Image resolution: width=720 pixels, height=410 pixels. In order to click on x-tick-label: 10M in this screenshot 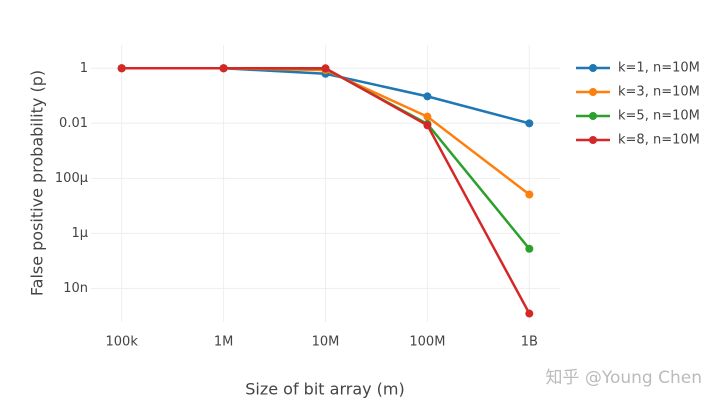, I will do `click(326, 342)`.